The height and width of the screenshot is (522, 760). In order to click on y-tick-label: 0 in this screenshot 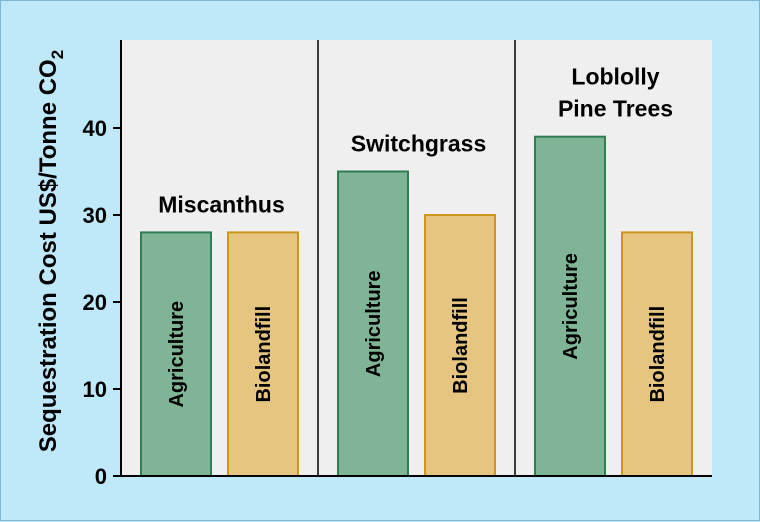, I will do `click(101, 476)`.